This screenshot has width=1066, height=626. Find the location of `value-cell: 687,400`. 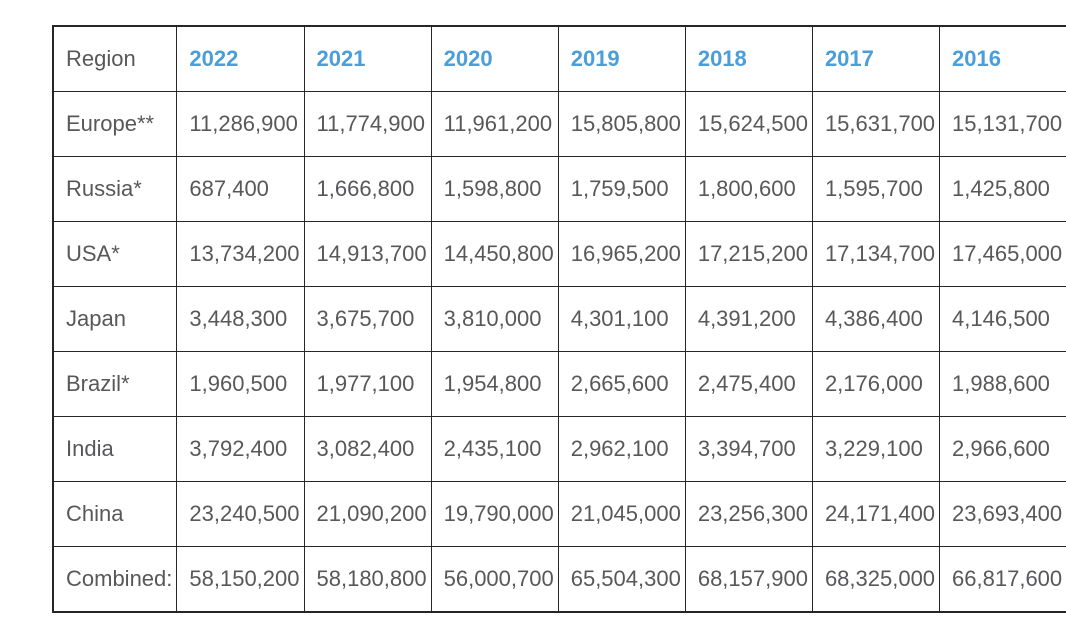

value-cell: 687,400 is located at coordinates (240, 189).